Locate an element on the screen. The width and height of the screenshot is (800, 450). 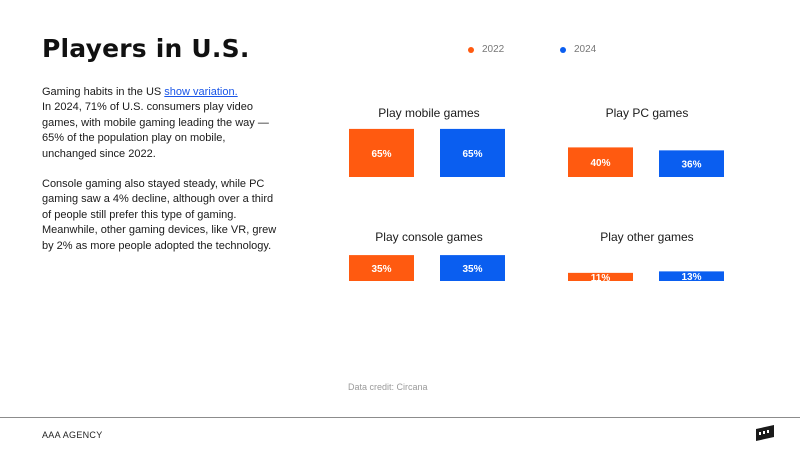
panel-title-play-console-games: Play console games is located at coordinates (428, 237).